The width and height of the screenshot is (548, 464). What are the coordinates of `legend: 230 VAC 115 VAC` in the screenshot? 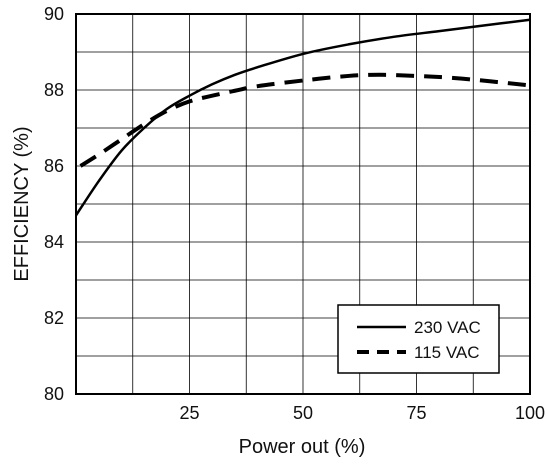 It's located at (418, 339).